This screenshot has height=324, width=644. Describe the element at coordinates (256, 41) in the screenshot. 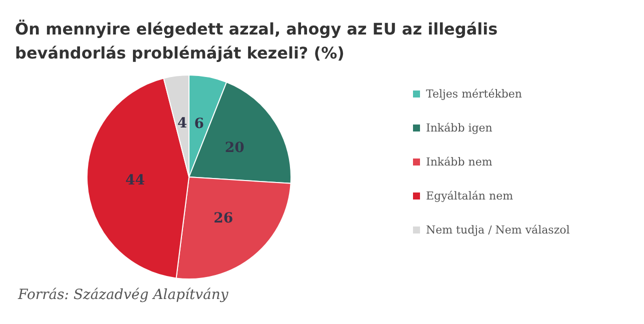

I see `chart-title: Ön mennyire elégedett azzal, ahogy az EU az illegális bevándorlás problémáját kezeli? (%)` at that location.